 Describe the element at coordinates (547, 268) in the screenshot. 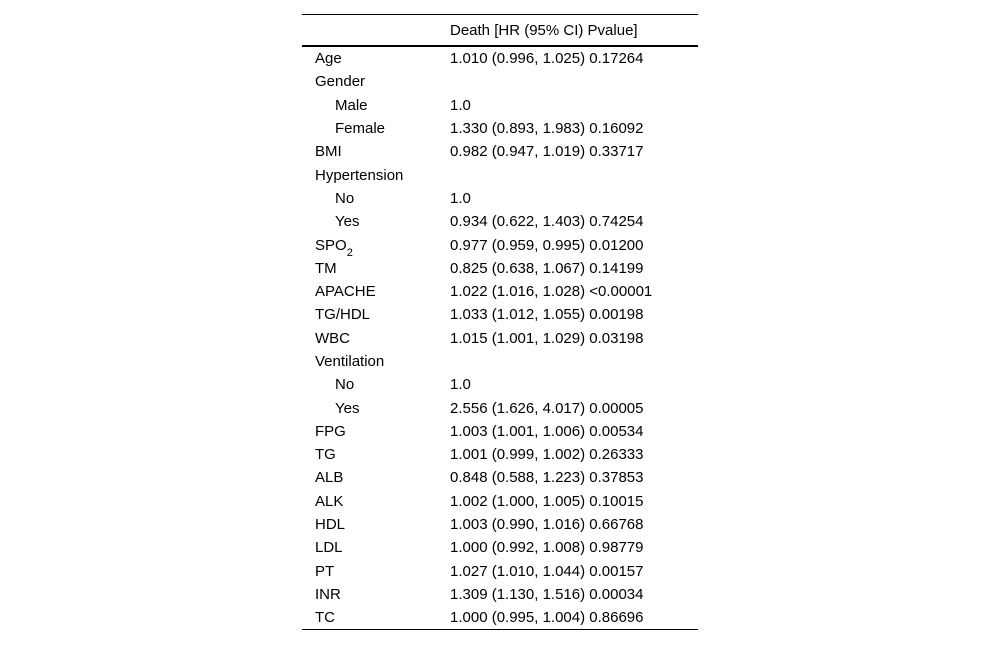

I see `row-value: 0.825 (0.638, 1.067) 0.14199` at that location.